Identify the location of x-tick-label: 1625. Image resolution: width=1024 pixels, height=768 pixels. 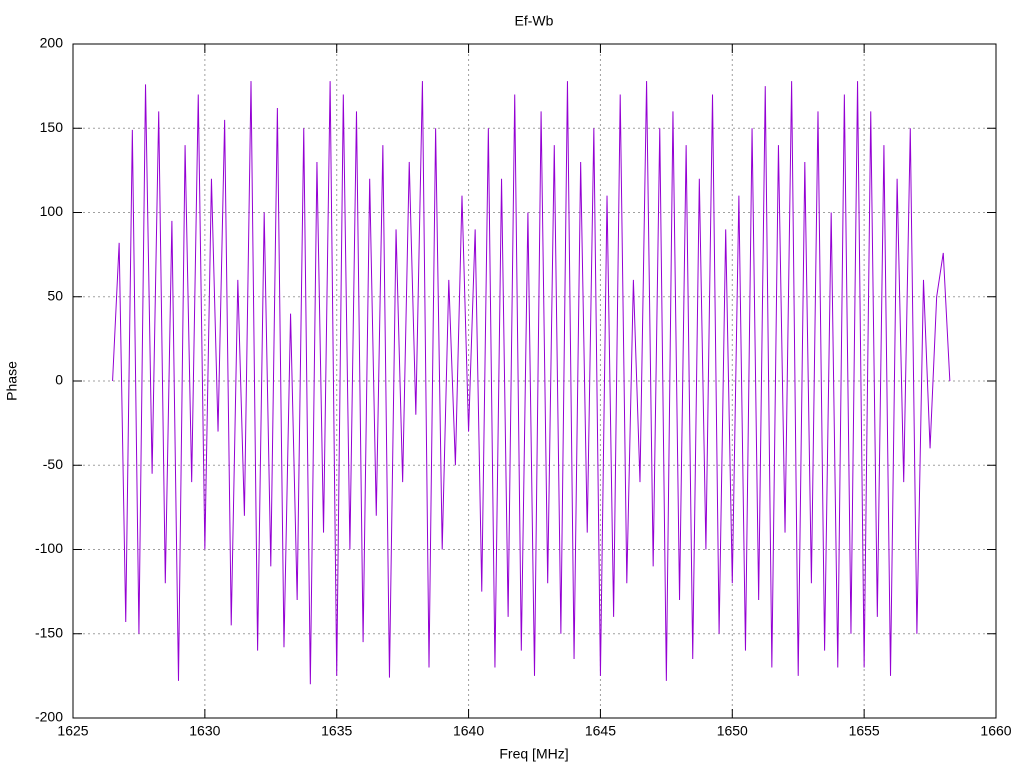
(72, 731).